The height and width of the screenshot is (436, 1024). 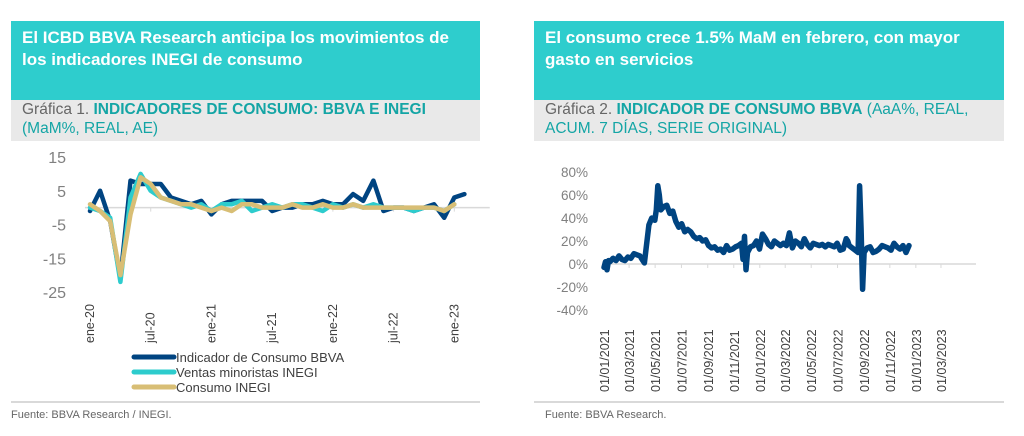 What do you see at coordinates (865, 360) in the screenshot?
I see `chart-2-x-tick-label: 01/09/2022` at bounding box center [865, 360].